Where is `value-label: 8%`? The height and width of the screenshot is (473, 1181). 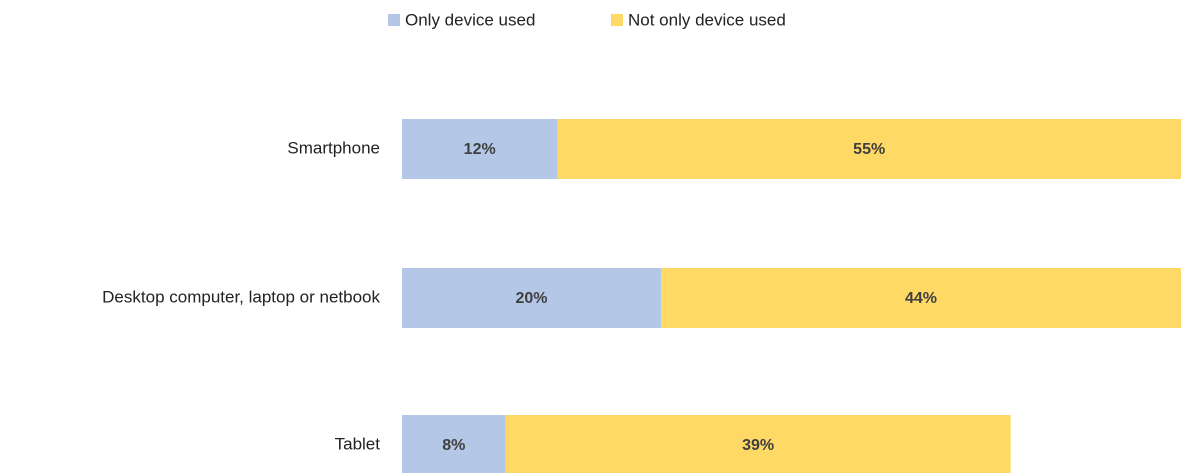
value-label: 8% is located at coordinates (453, 445).